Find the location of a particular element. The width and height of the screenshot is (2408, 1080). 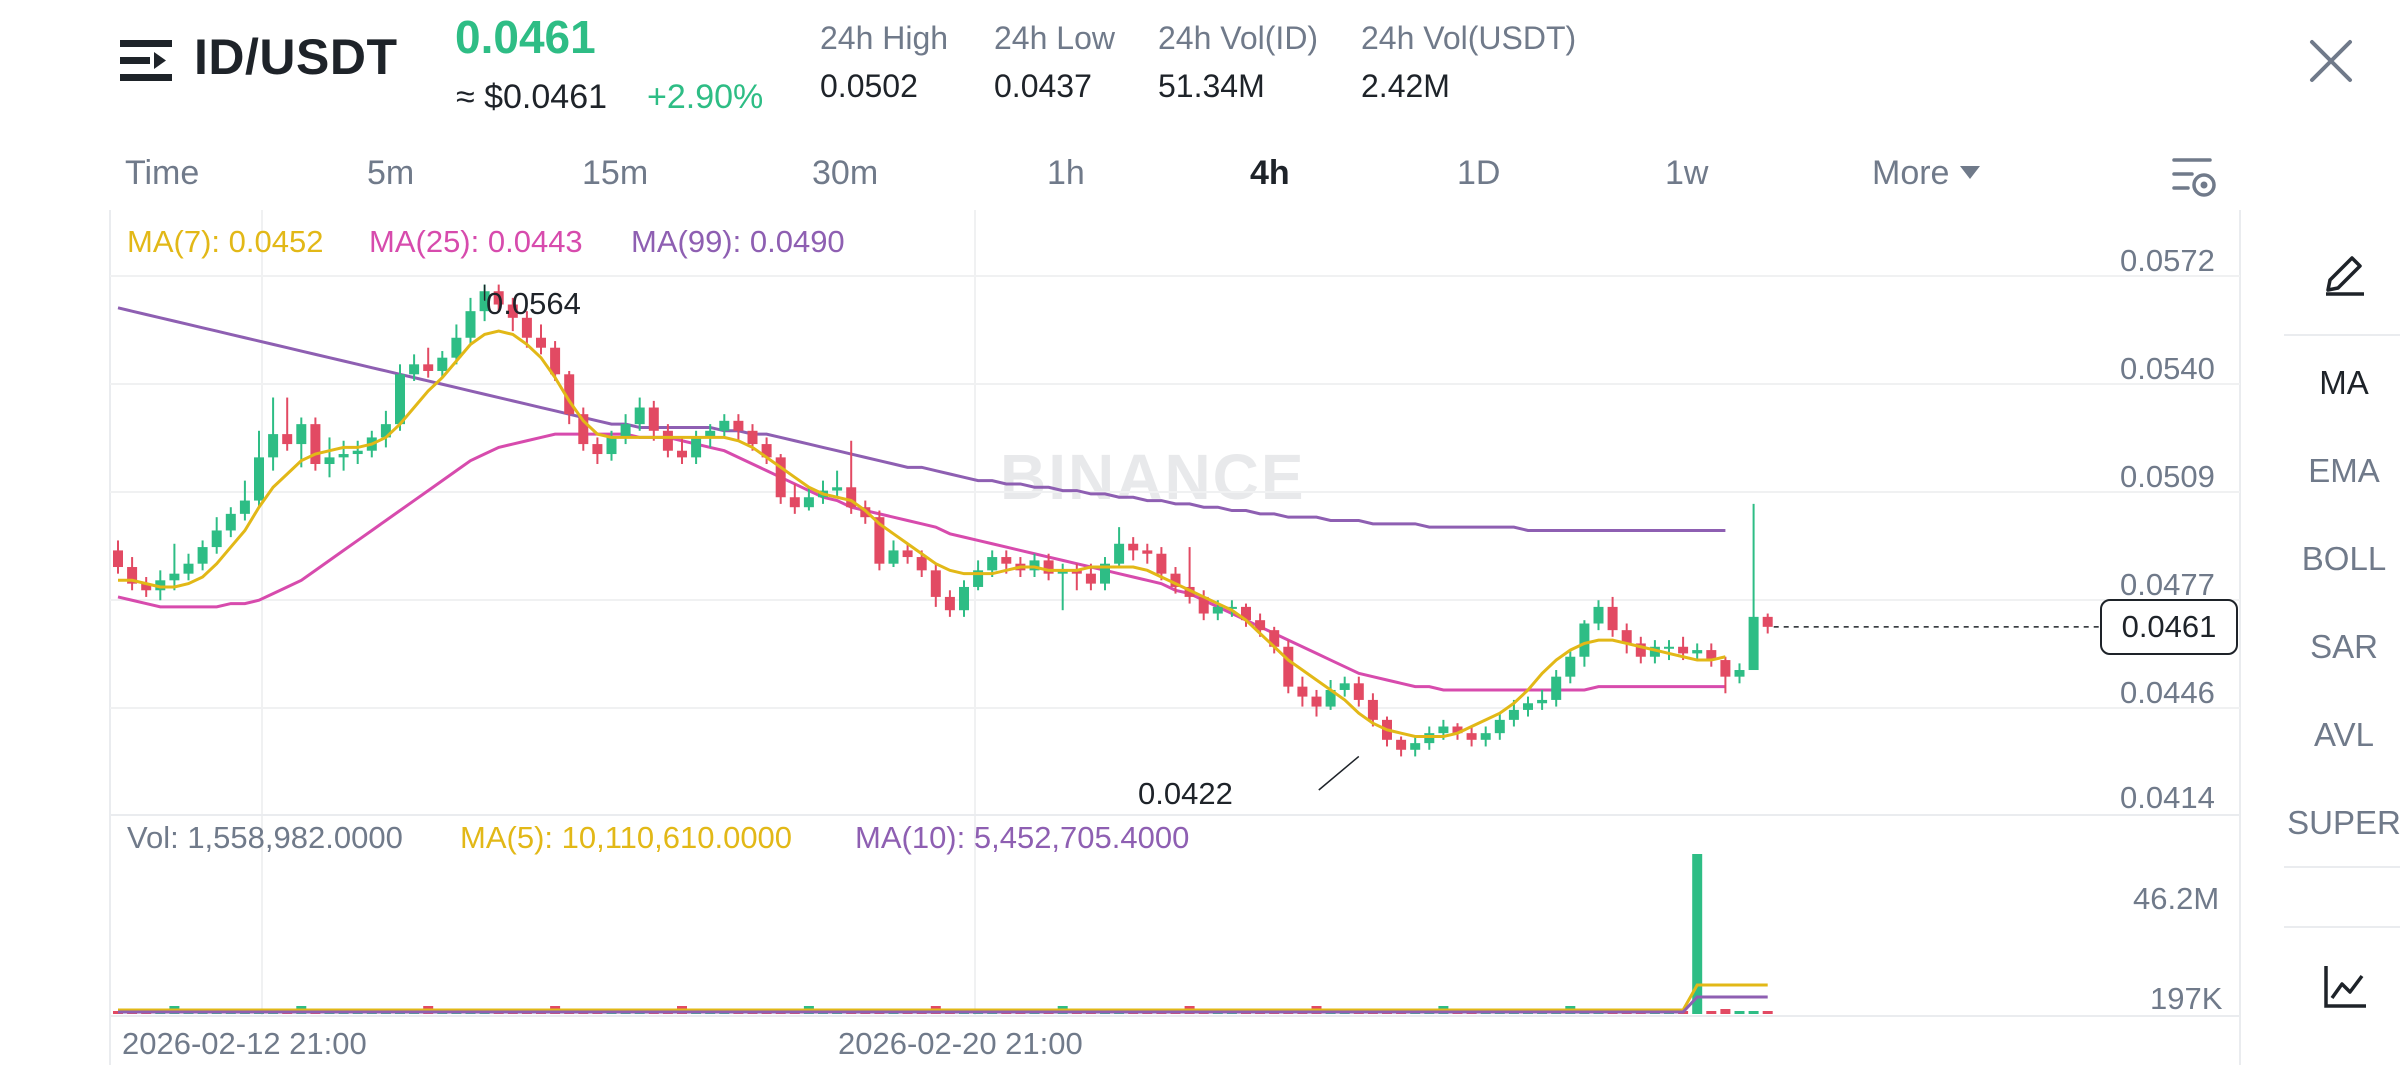

ma25-legend: MA(25): 0.0443 is located at coordinates (476, 241).